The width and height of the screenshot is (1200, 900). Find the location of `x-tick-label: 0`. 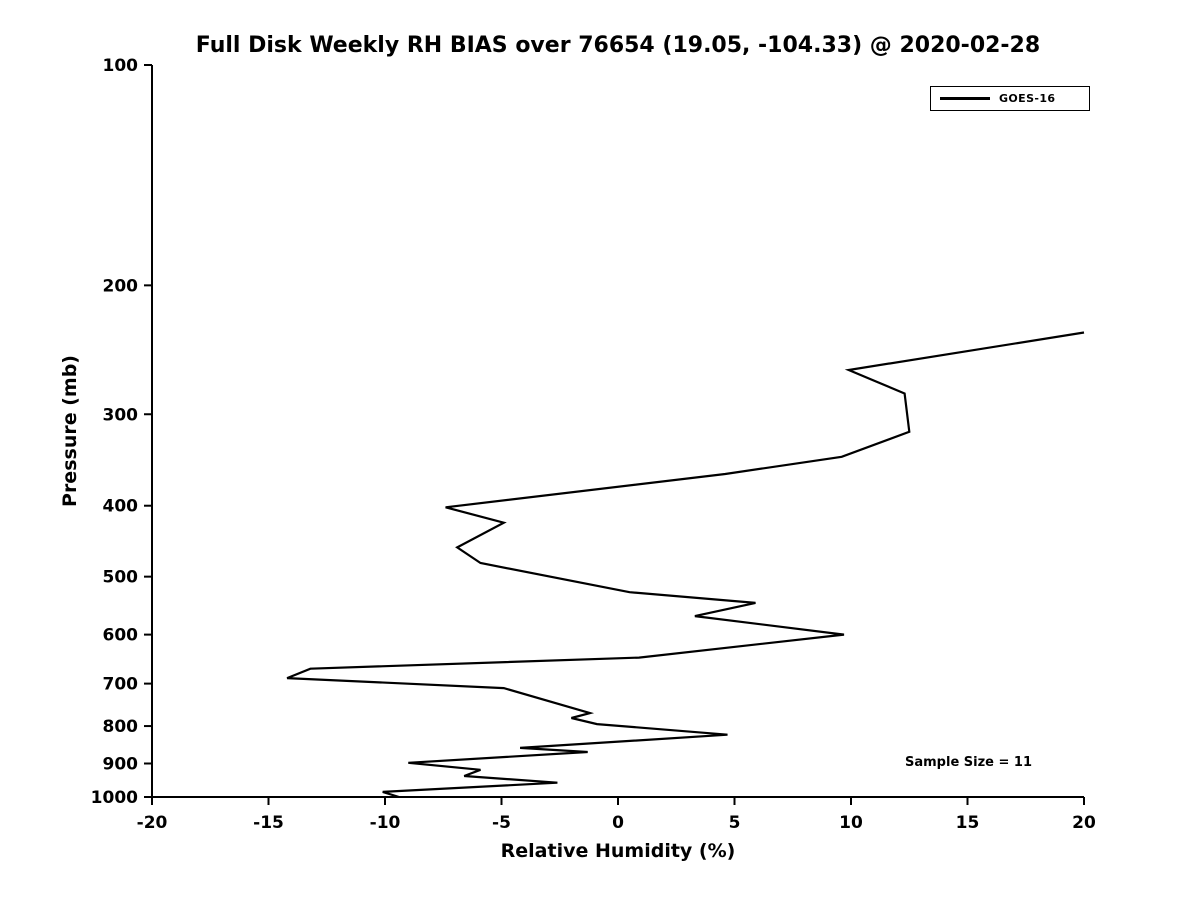

x-tick-label: 0 is located at coordinates (618, 823).